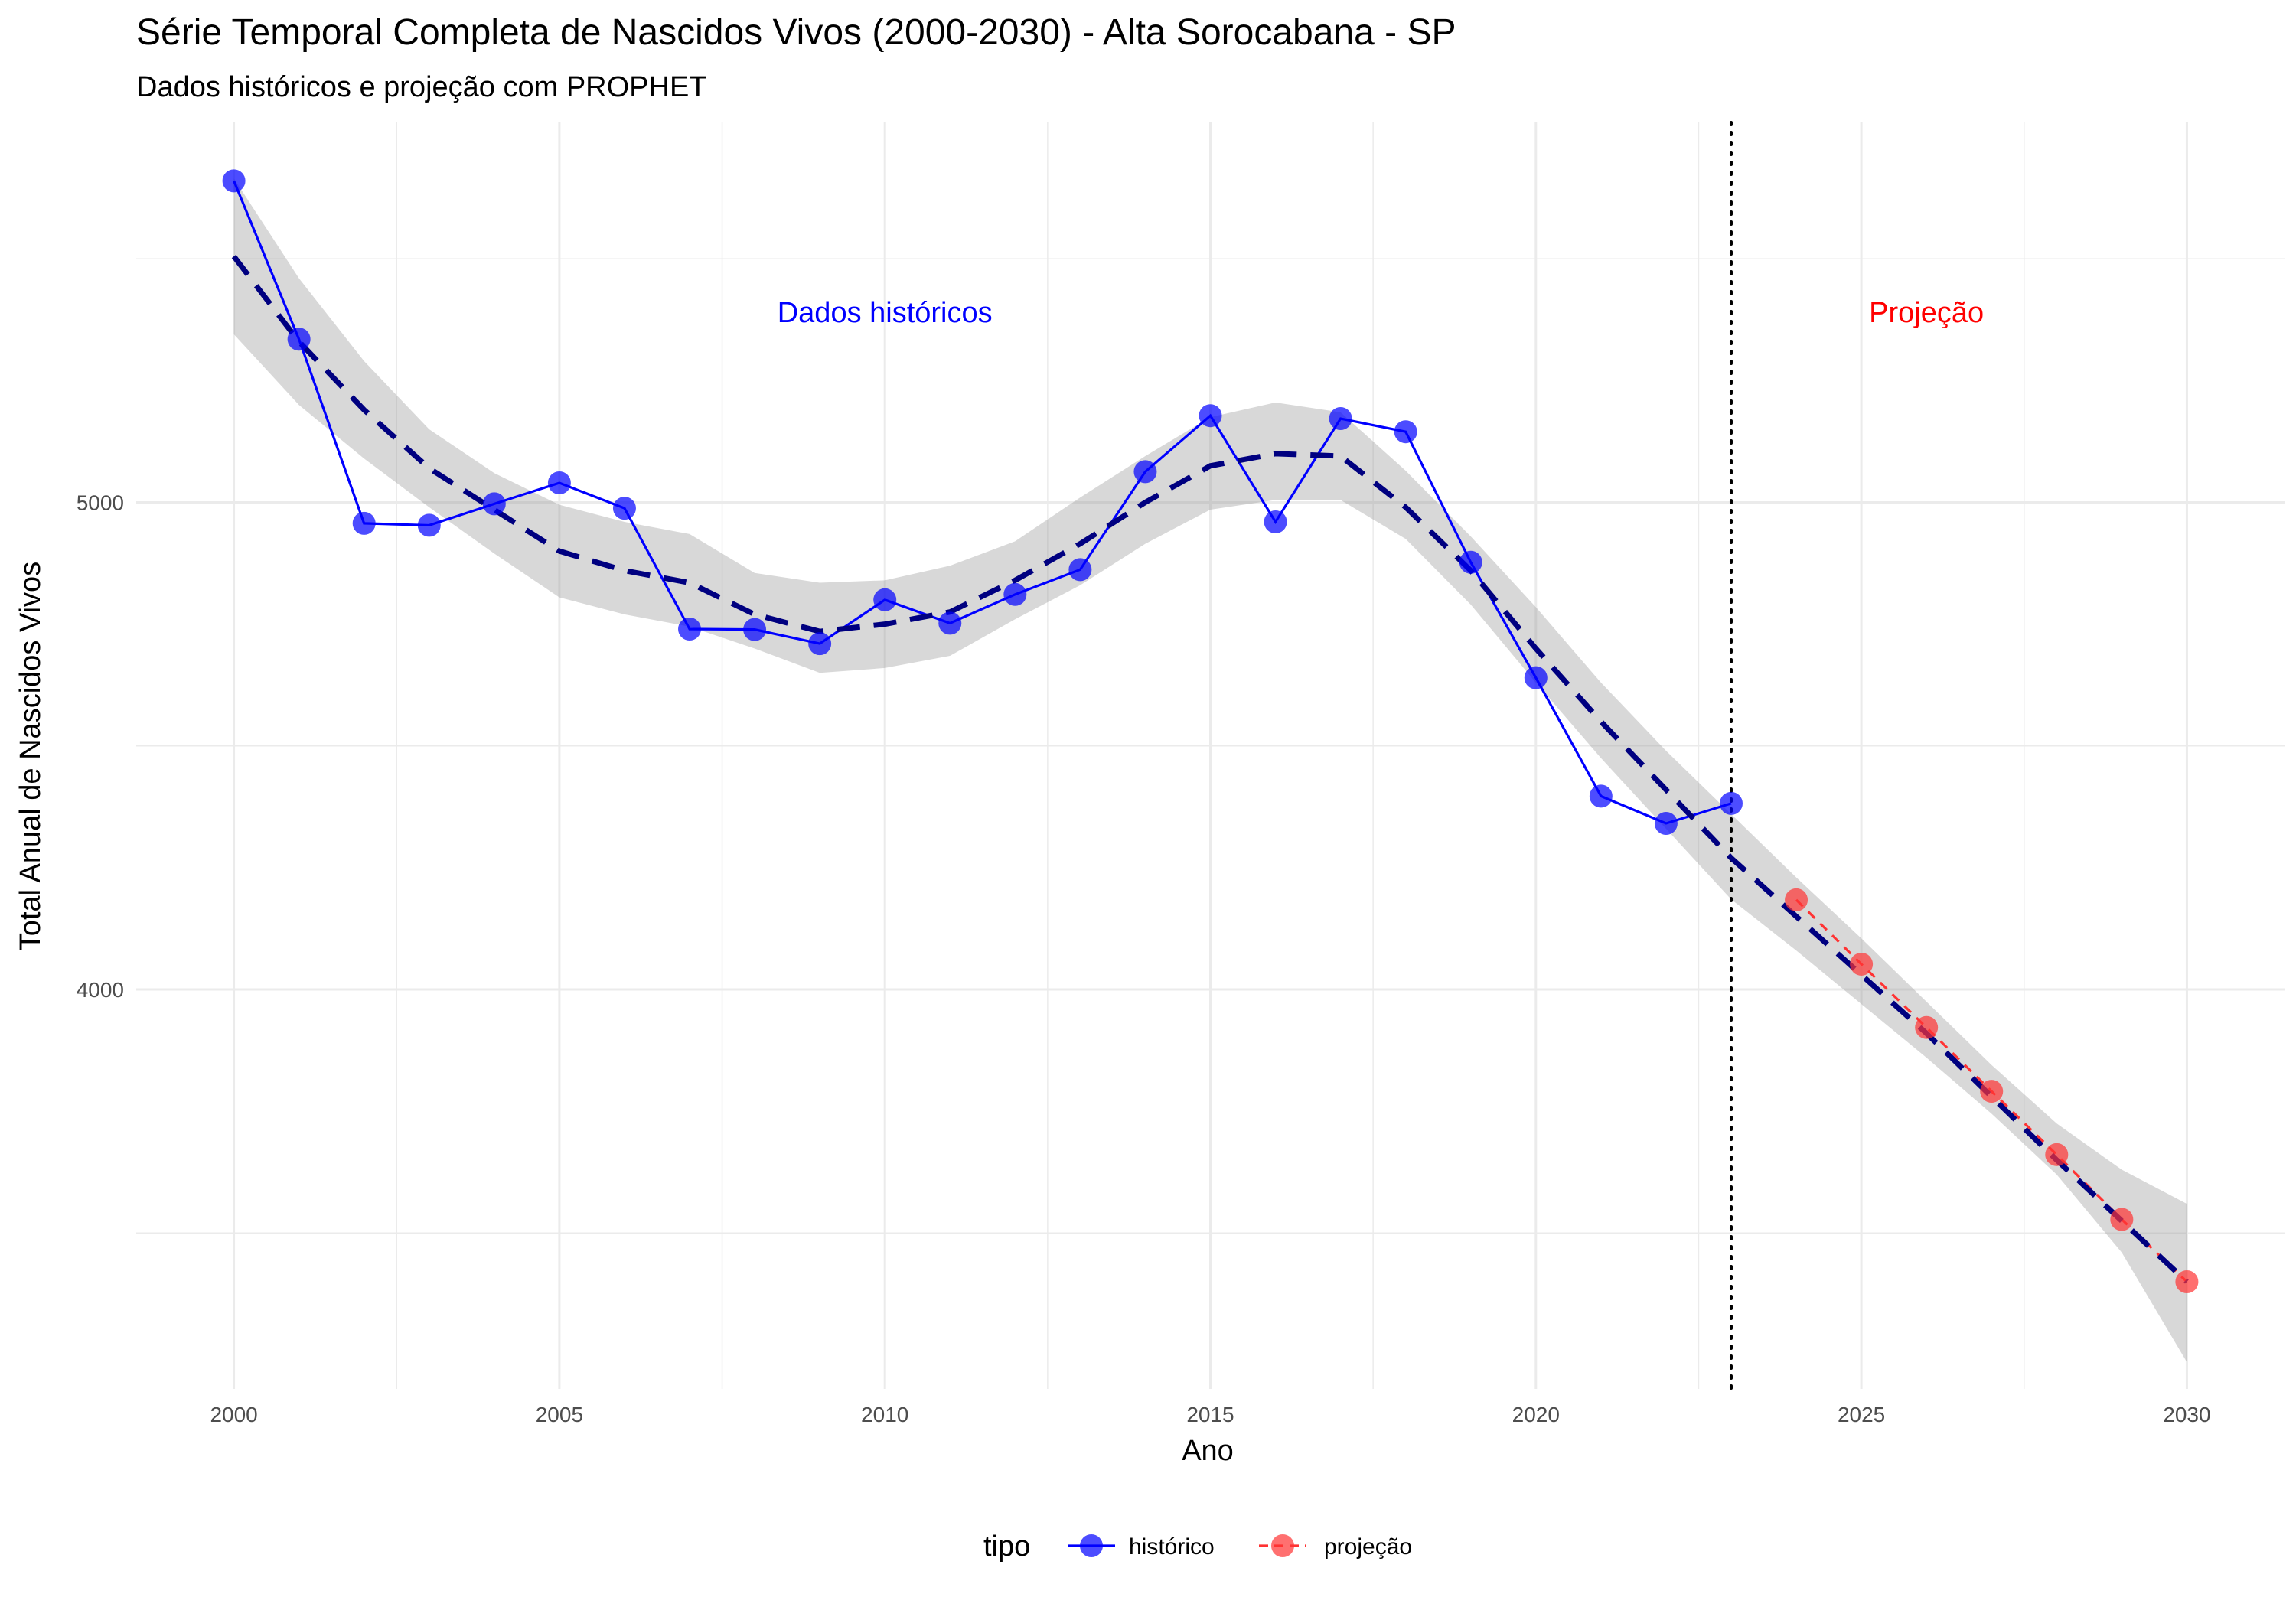 Image resolution: width=2296 pixels, height=1607 pixels. Describe the element at coordinates (1536, 1414) in the screenshot. I see `x-tick-label-2020: 2020` at that location.